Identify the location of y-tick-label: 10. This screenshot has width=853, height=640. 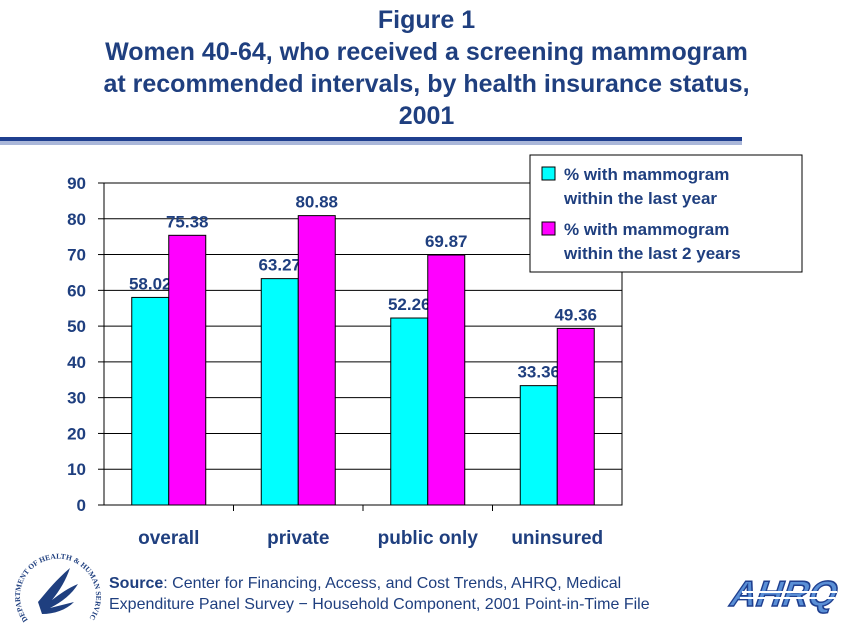
(76, 469).